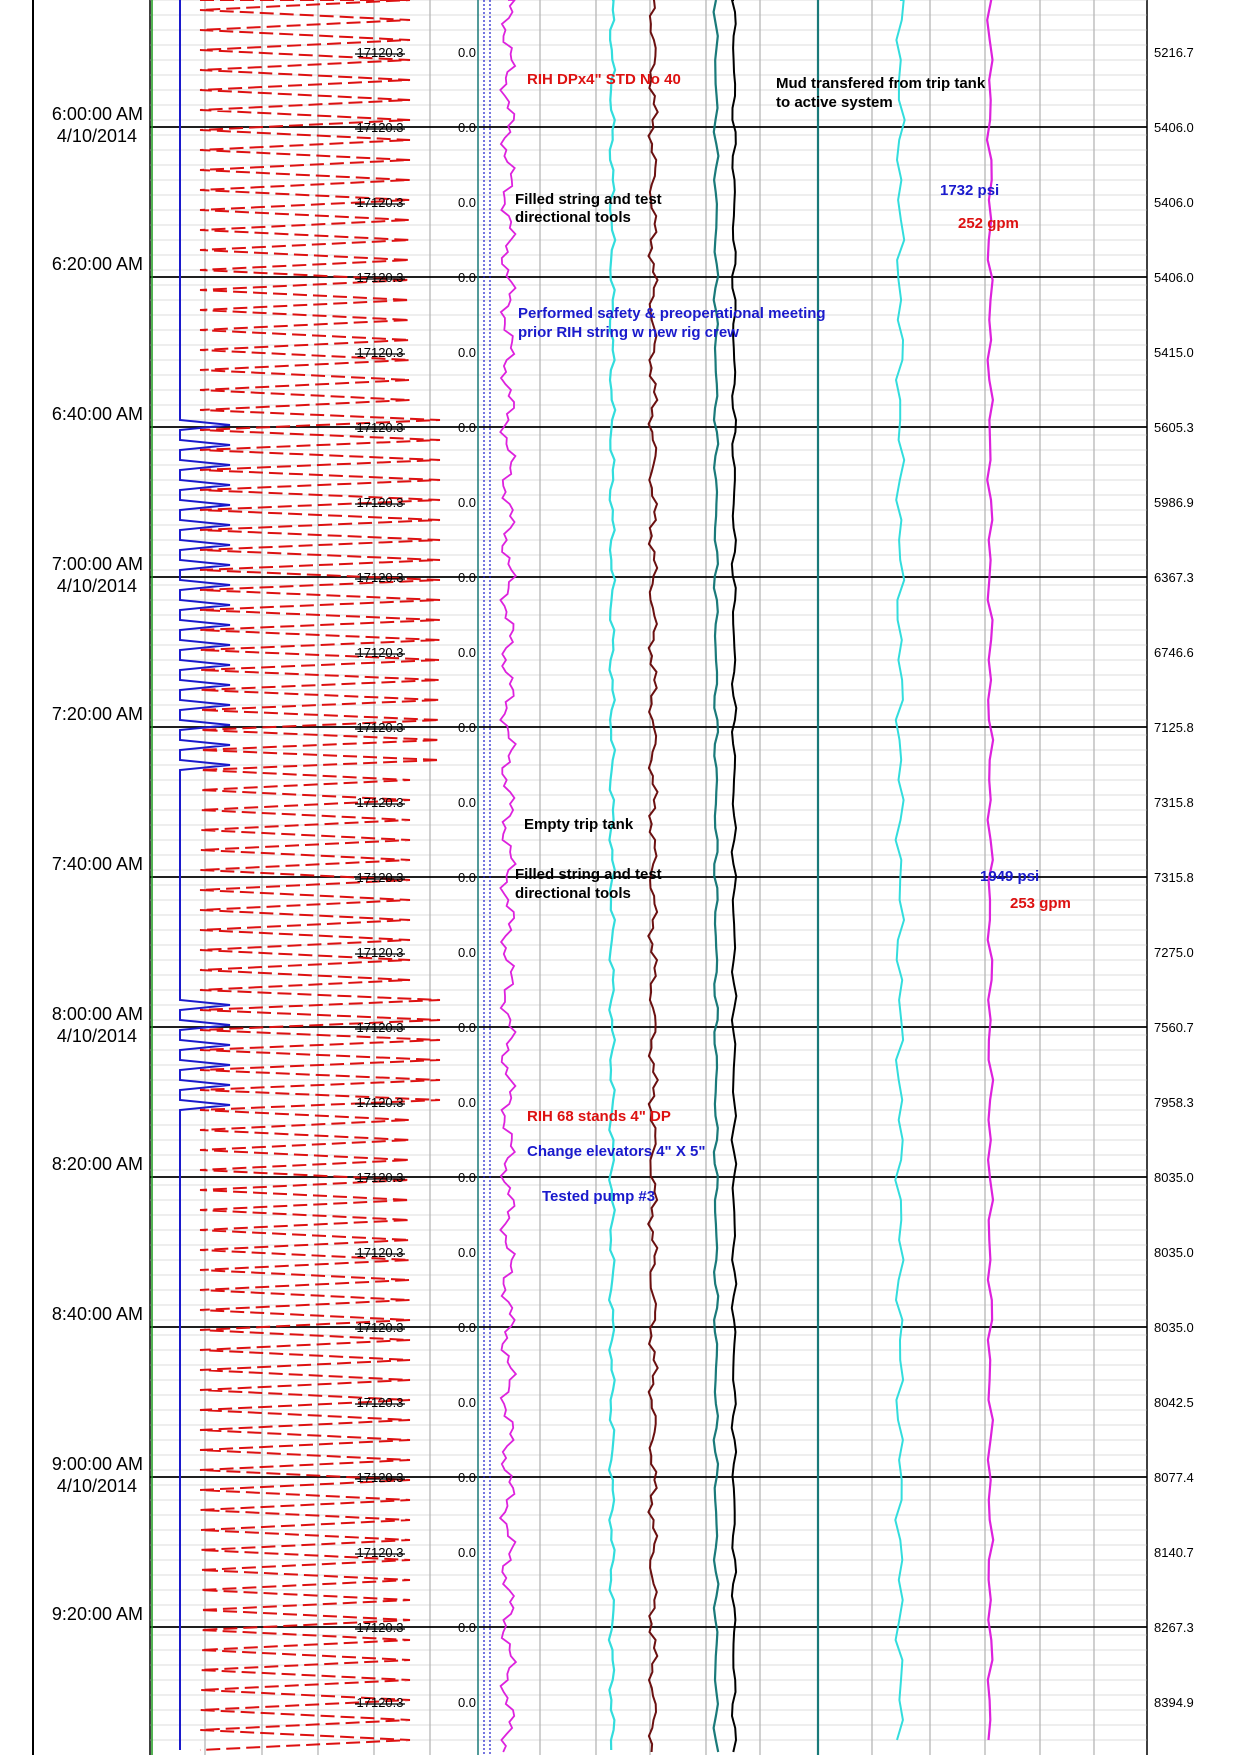  I want to click on annotation-12: 1949 psi, so click(1009, 876).